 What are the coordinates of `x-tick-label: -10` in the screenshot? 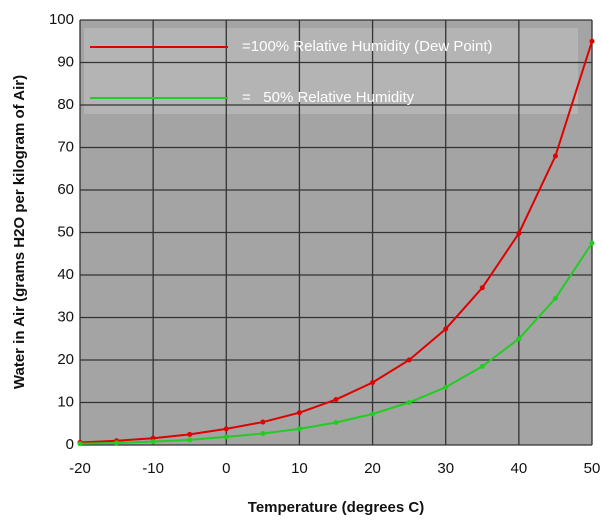 It's located at (153, 468).